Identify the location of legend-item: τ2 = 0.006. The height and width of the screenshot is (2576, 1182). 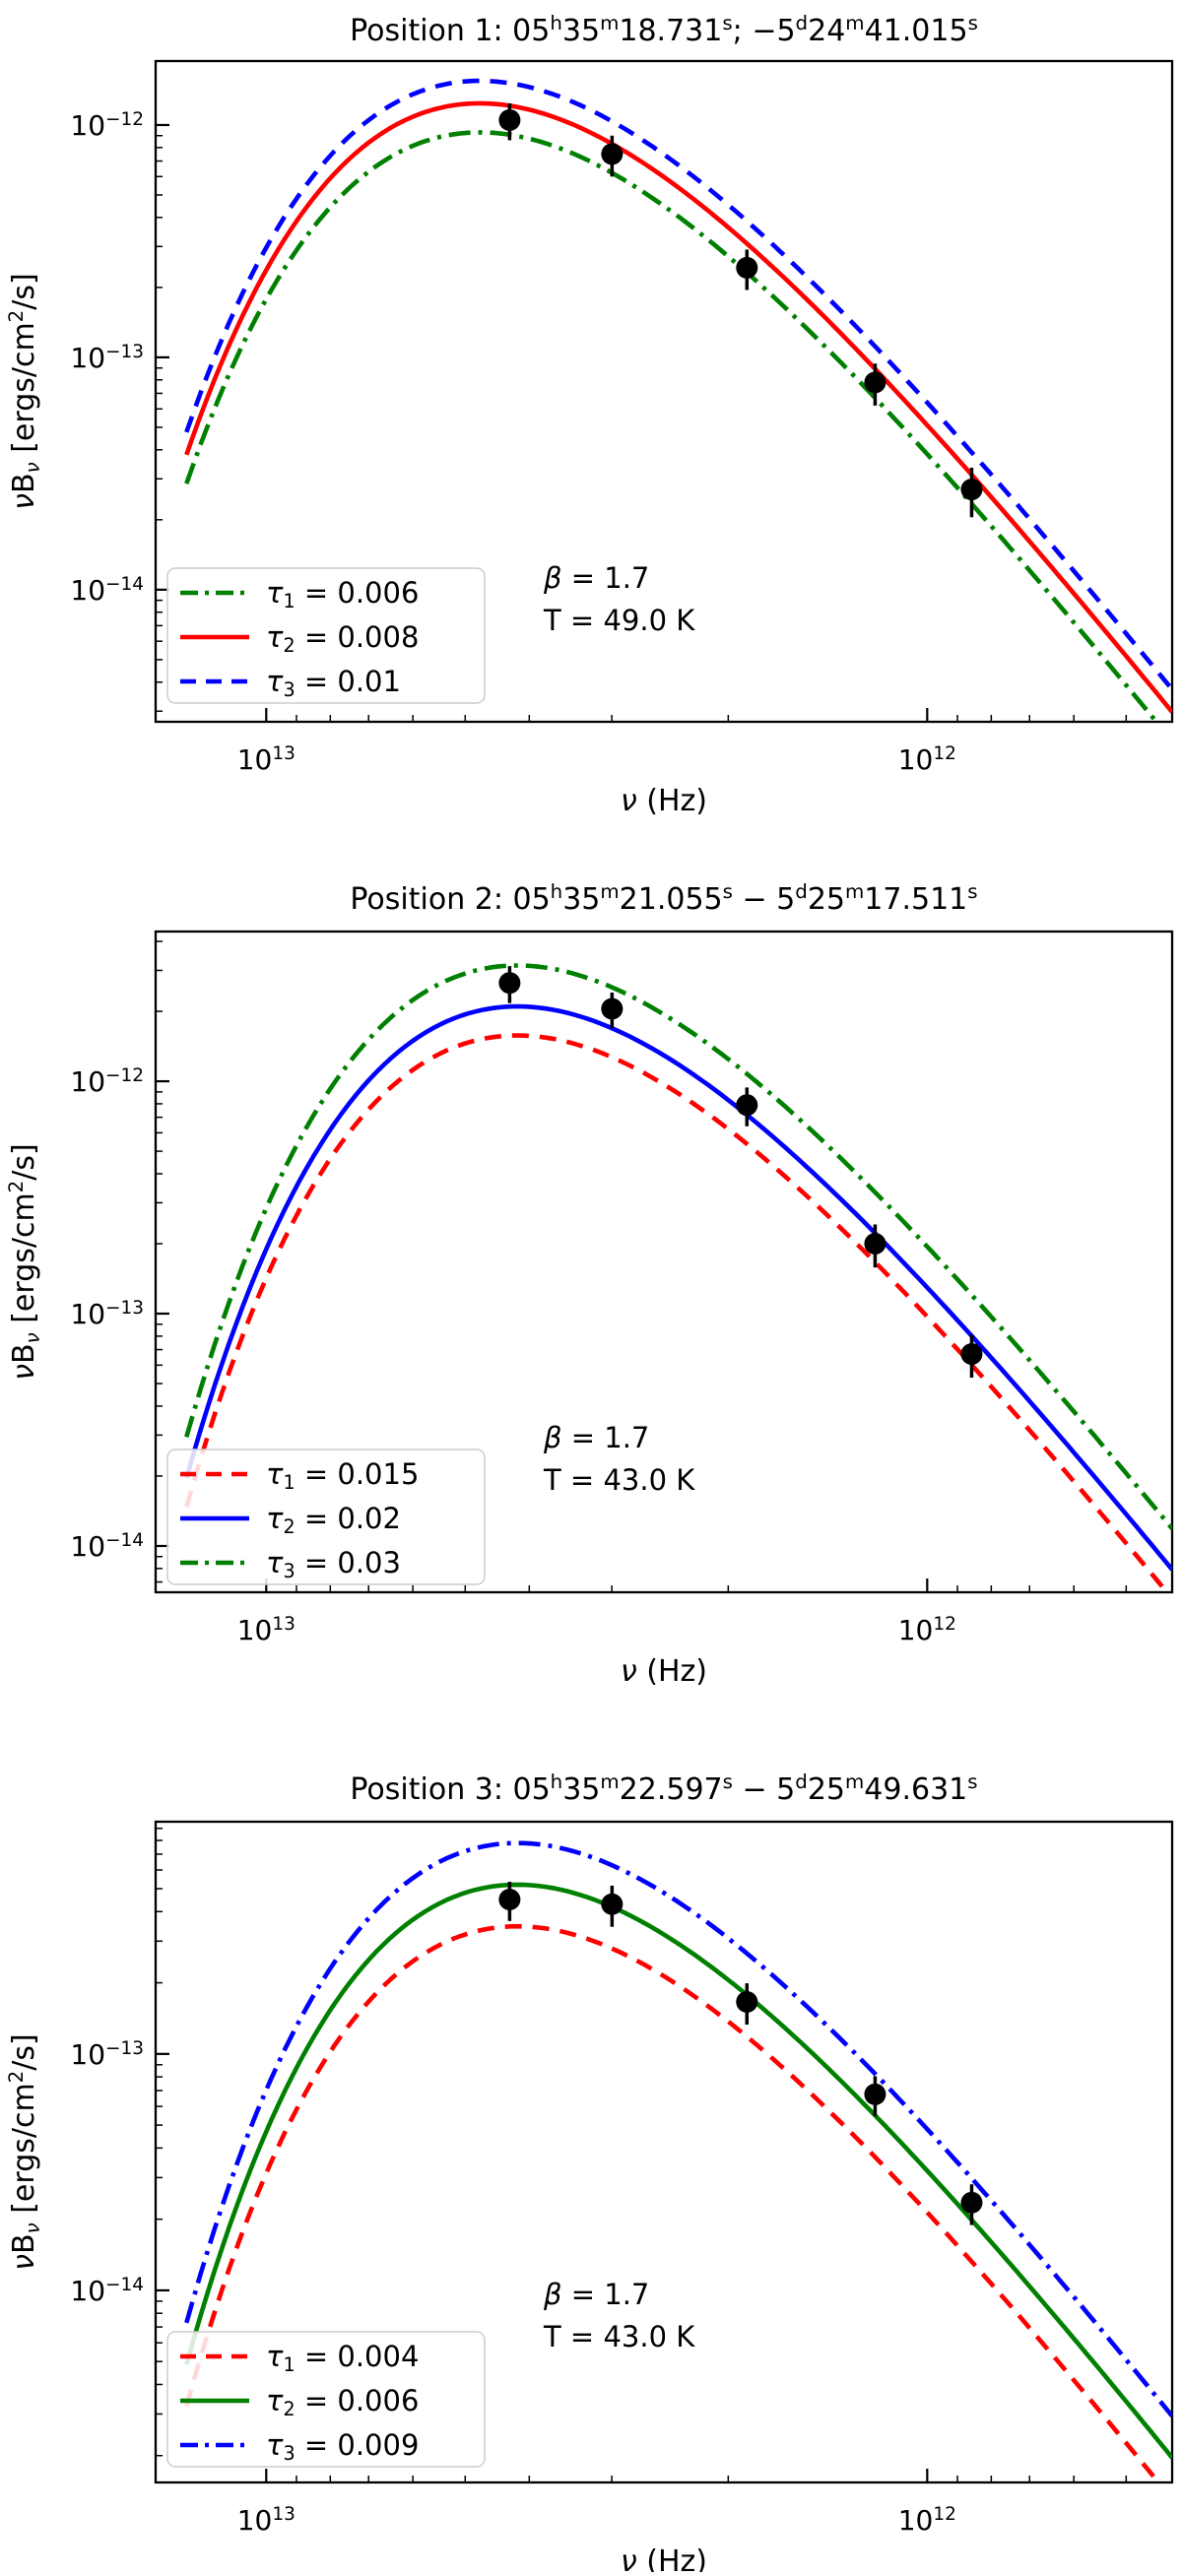
(299, 2402).